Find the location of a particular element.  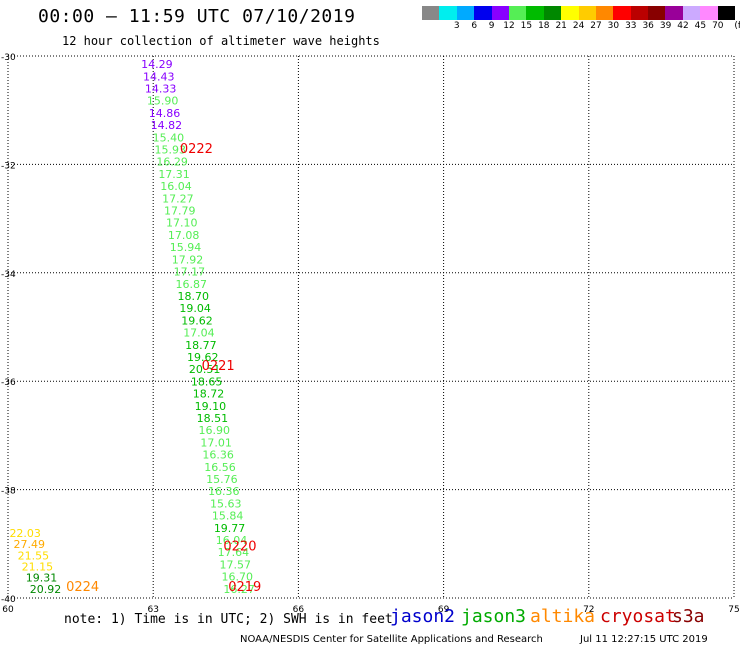

swh-value-label: 19.31 is located at coordinates (42, 578).